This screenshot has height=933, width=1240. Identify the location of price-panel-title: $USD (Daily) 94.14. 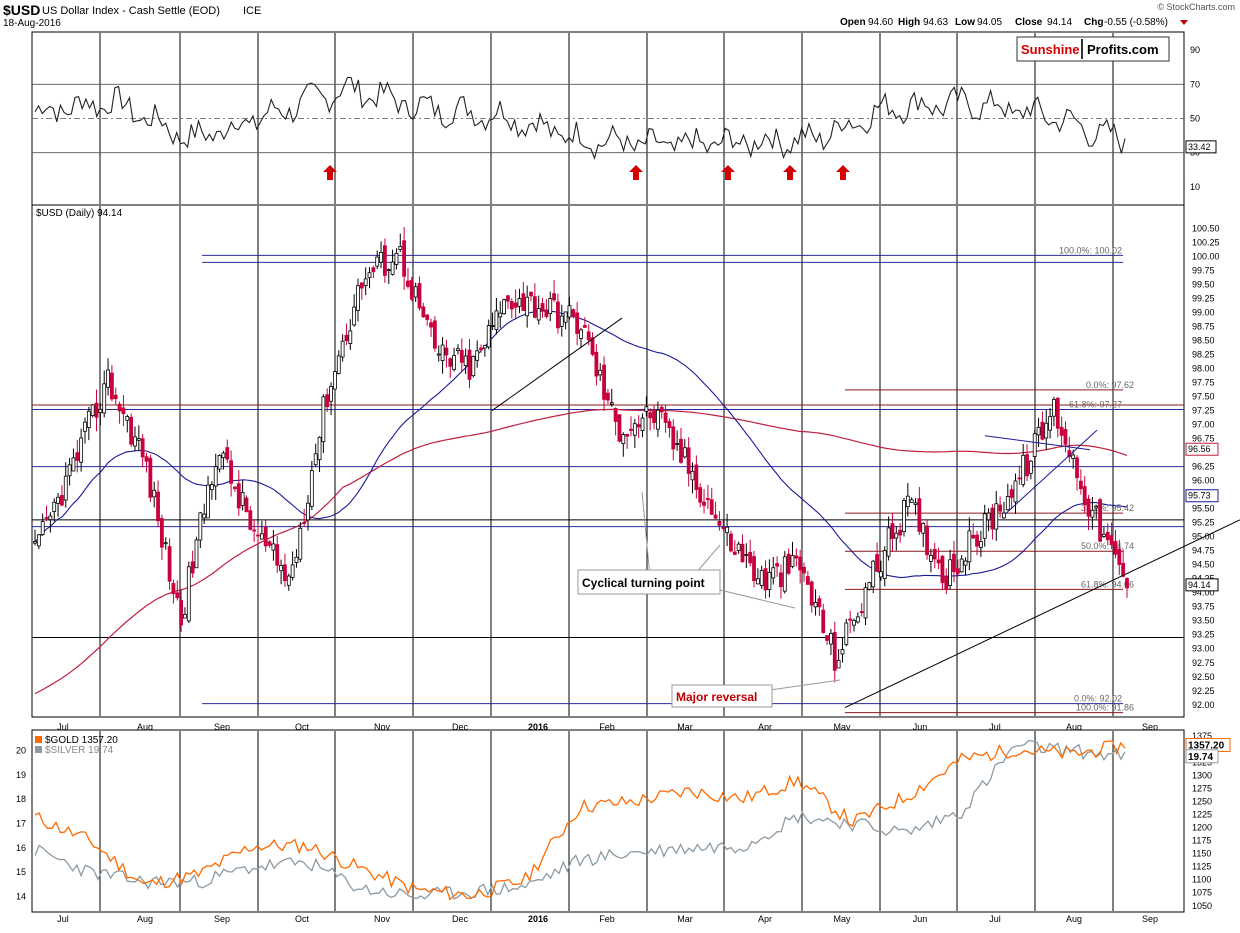
(79, 213).